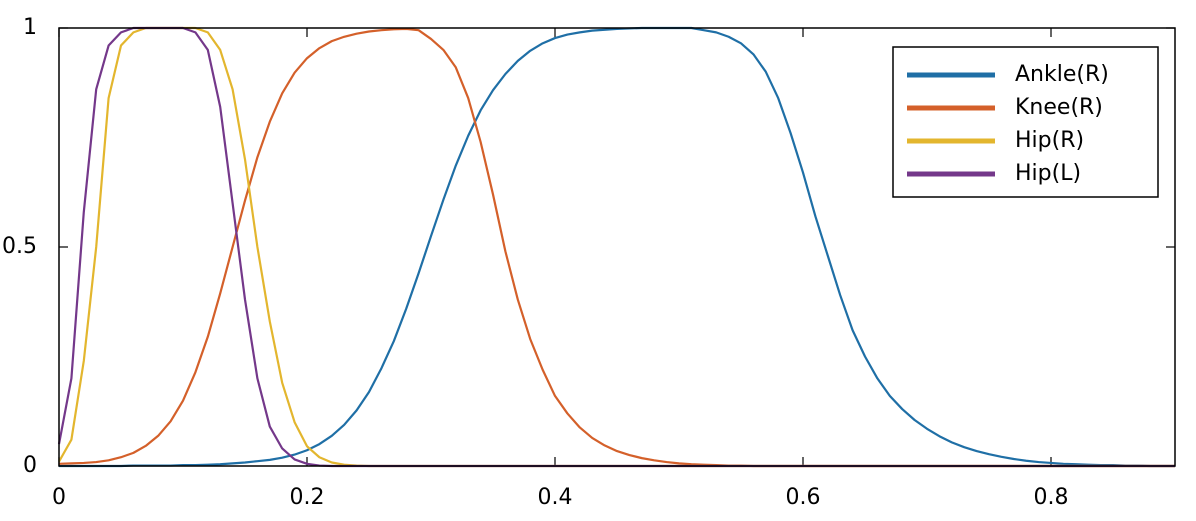  I want to click on legend: Ankle(R) Knee(R) Hip(R) Hip(L), so click(1025, 122).